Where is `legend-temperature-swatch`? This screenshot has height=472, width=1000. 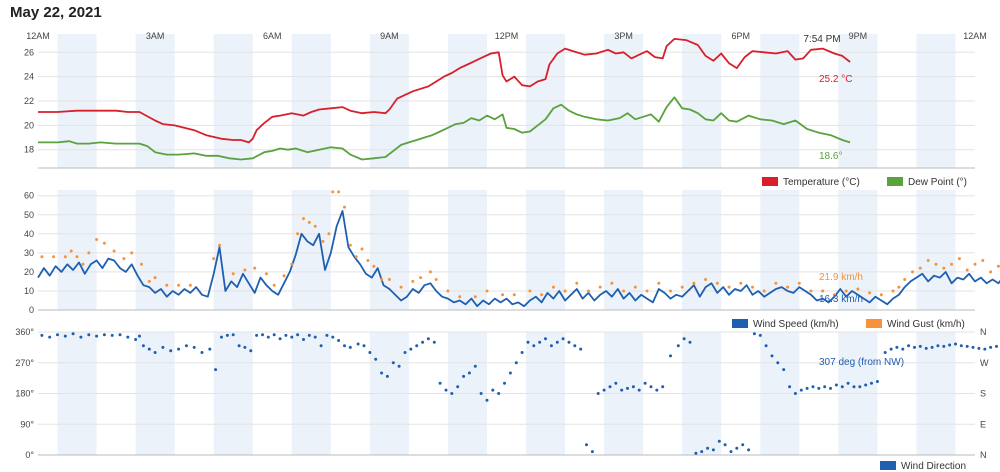 legend-temperature-swatch is located at coordinates (770, 181).